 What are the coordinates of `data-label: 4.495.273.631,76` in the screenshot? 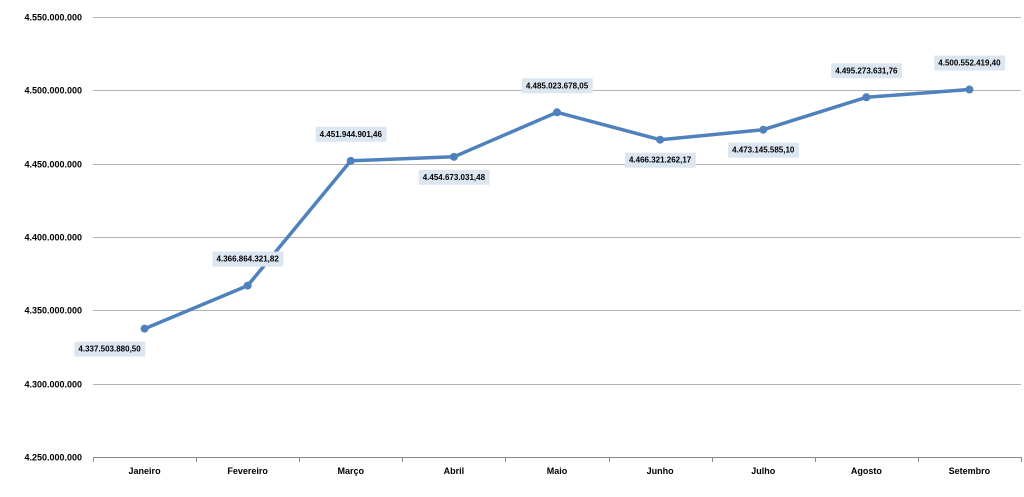 It's located at (867, 71).